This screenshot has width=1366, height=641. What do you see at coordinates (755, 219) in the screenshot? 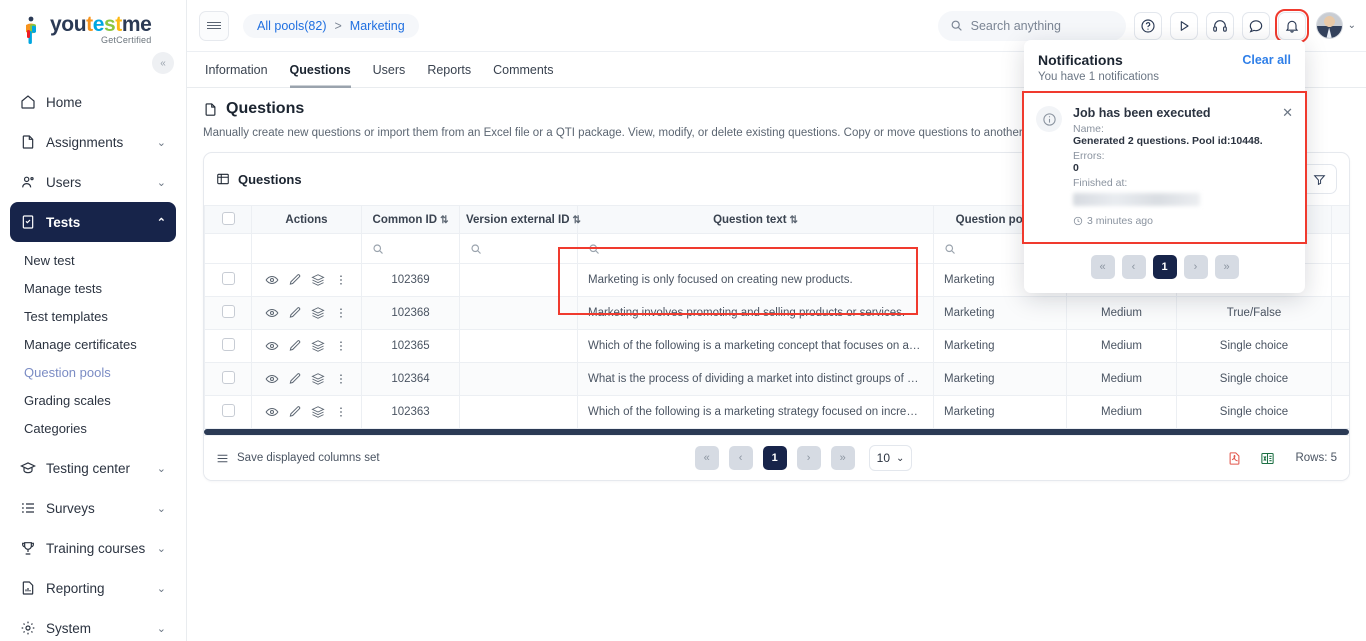
I see `column-question-text: Question text ⇅` at bounding box center [755, 219].